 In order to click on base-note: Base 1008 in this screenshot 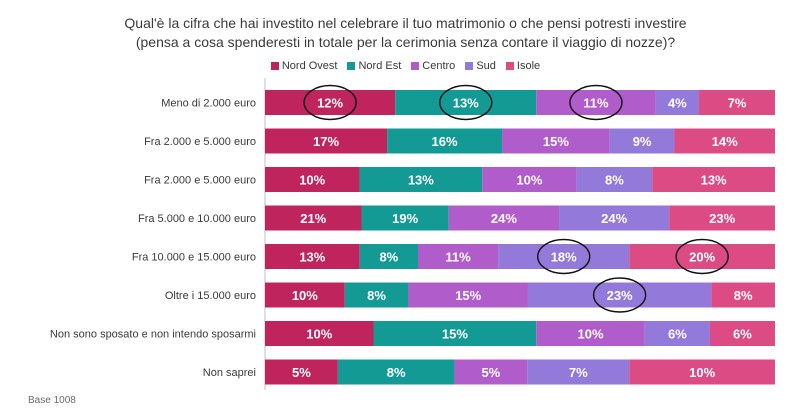, I will do `click(52, 400)`.